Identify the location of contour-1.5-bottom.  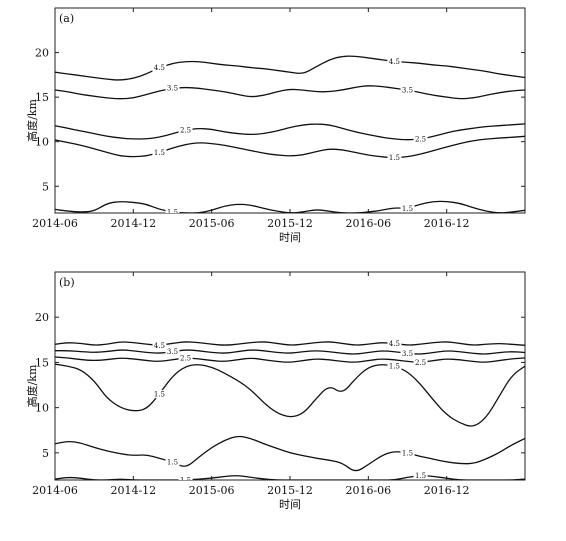
(290, 477).